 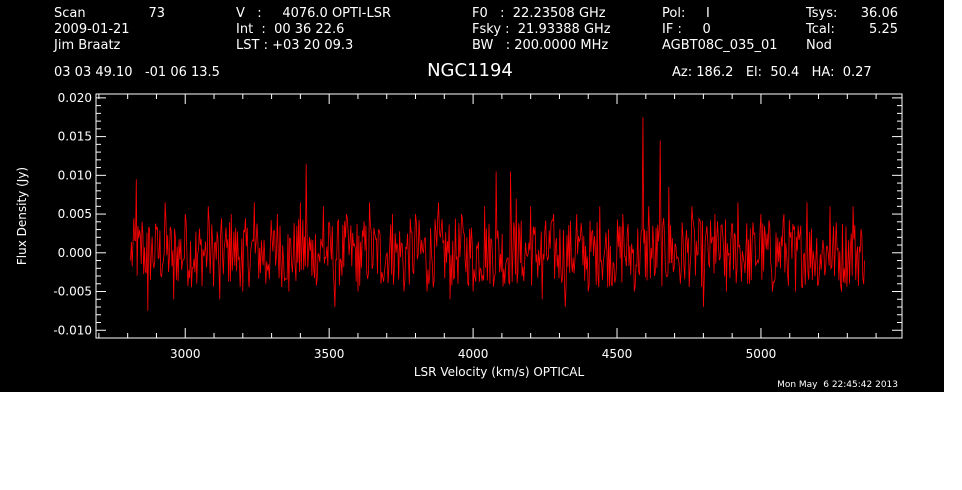 What do you see at coordinates (617, 354) in the screenshot?
I see `x-tick-label: 4500` at bounding box center [617, 354].